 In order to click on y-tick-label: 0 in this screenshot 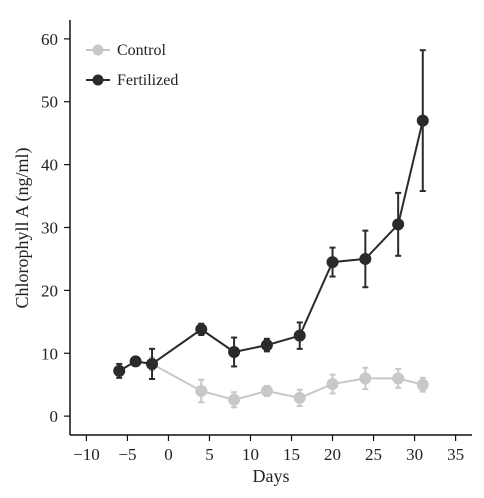, I will do `click(54, 416)`.